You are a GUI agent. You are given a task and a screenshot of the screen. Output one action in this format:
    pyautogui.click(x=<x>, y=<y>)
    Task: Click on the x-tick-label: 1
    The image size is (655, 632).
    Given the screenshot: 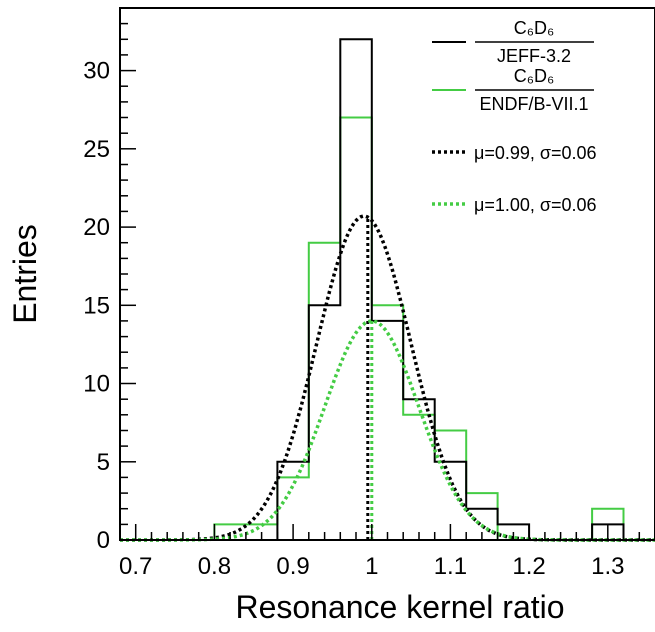 What is the action you would take?
    pyautogui.click(x=371, y=566)
    